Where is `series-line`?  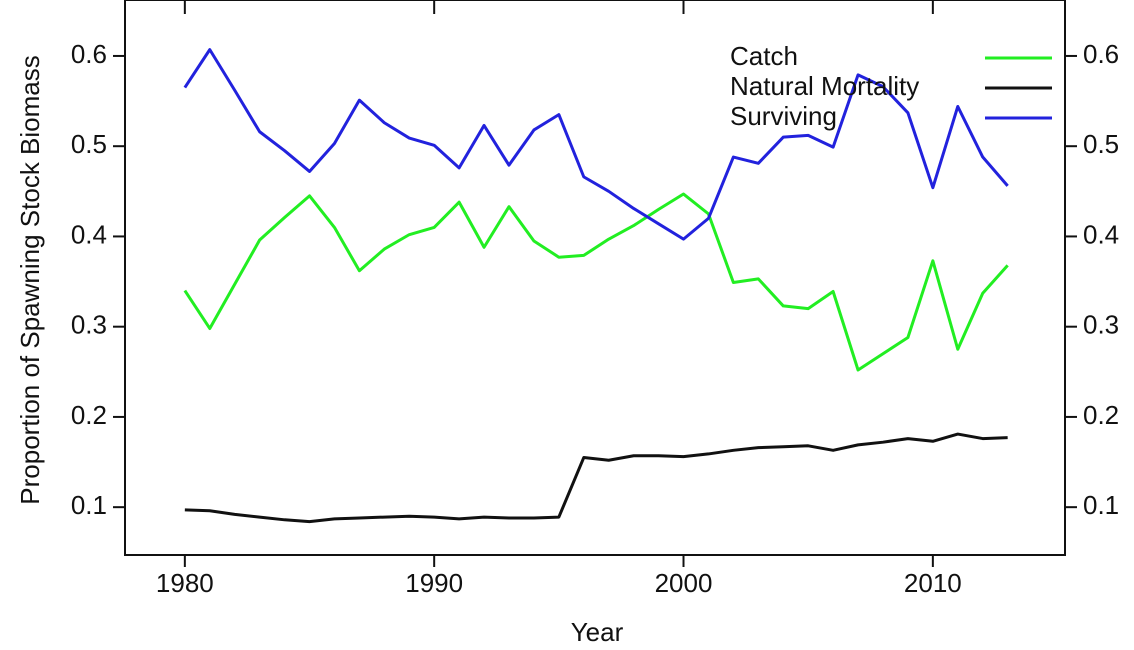
series-line is located at coordinates (596, 478).